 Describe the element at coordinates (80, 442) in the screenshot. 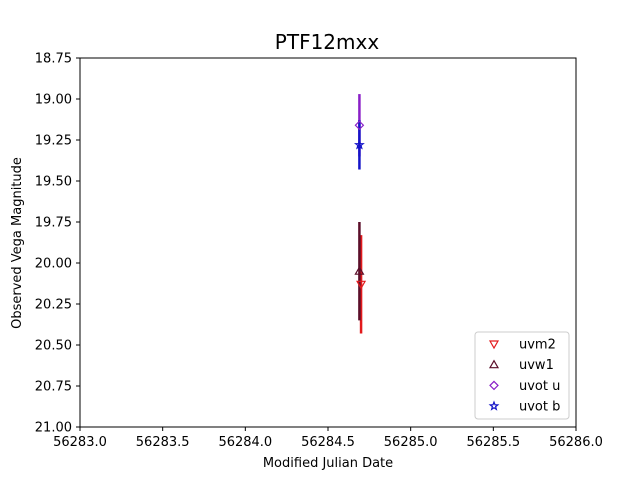

I see `x-tick-label: 56283.0` at that location.